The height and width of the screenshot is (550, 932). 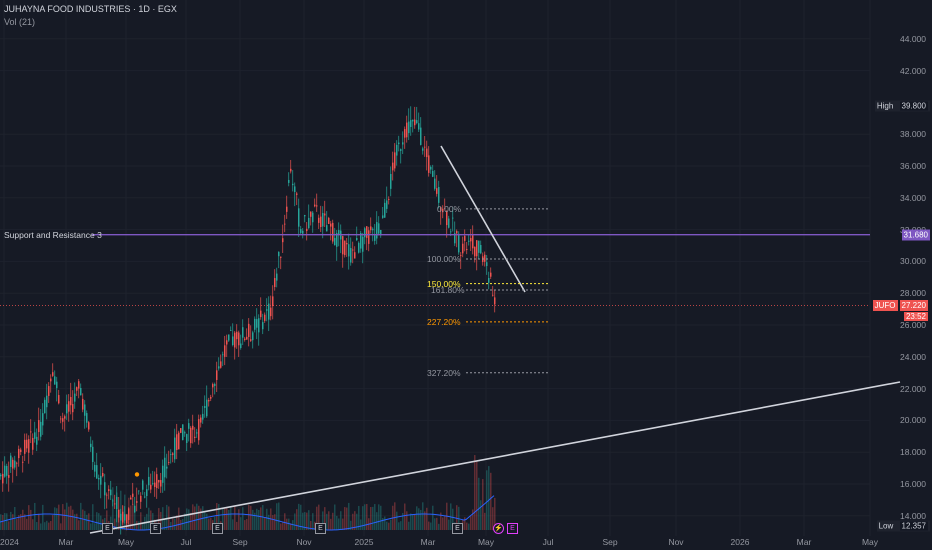 What do you see at coordinates (913, 526) in the screenshot?
I see `low-value: 12.357` at bounding box center [913, 526].